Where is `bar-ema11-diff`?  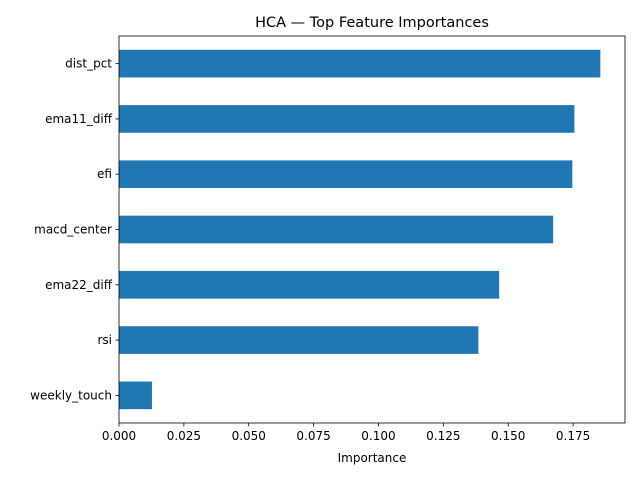 bar-ema11-diff is located at coordinates (347, 119).